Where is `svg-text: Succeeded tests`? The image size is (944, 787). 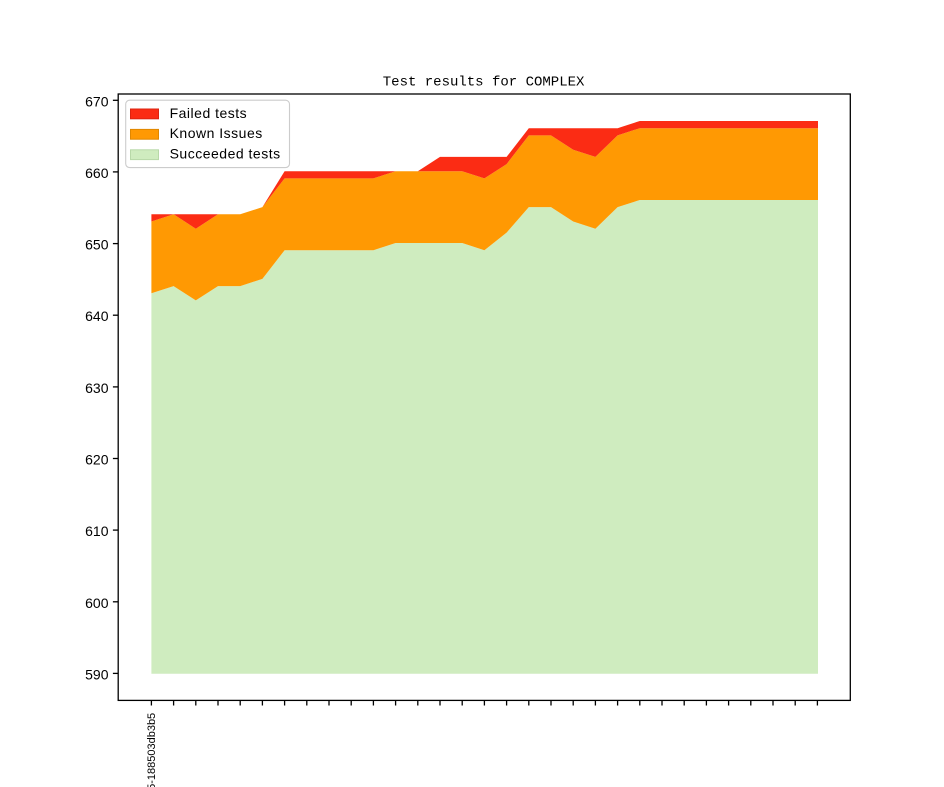
svg-text: Succeeded tests is located at coordinates (225, 154).